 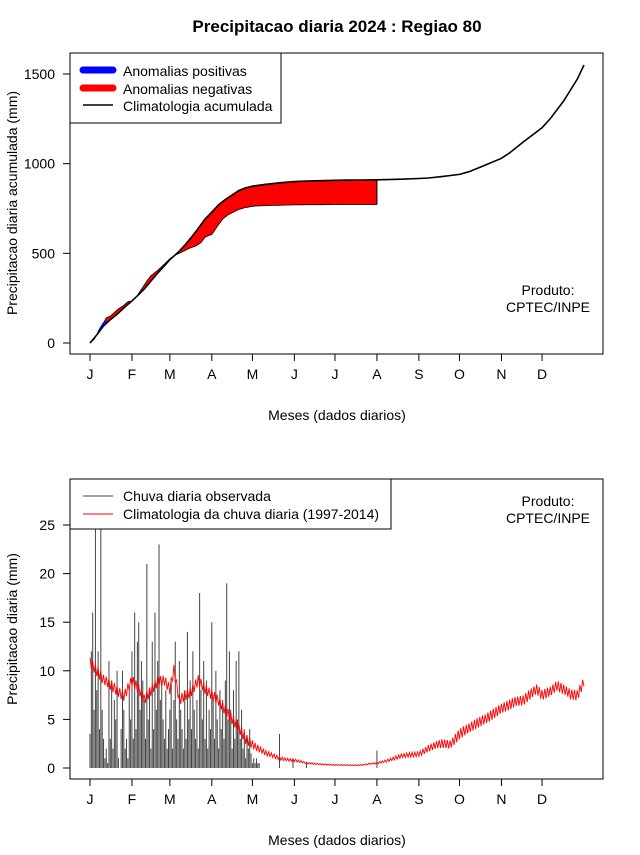 What do you see at coordinates (548, 518) in the screenshot?
I see `bottom-annotation-line2: CPTEC/INPE` at bounding box center [548, 518].